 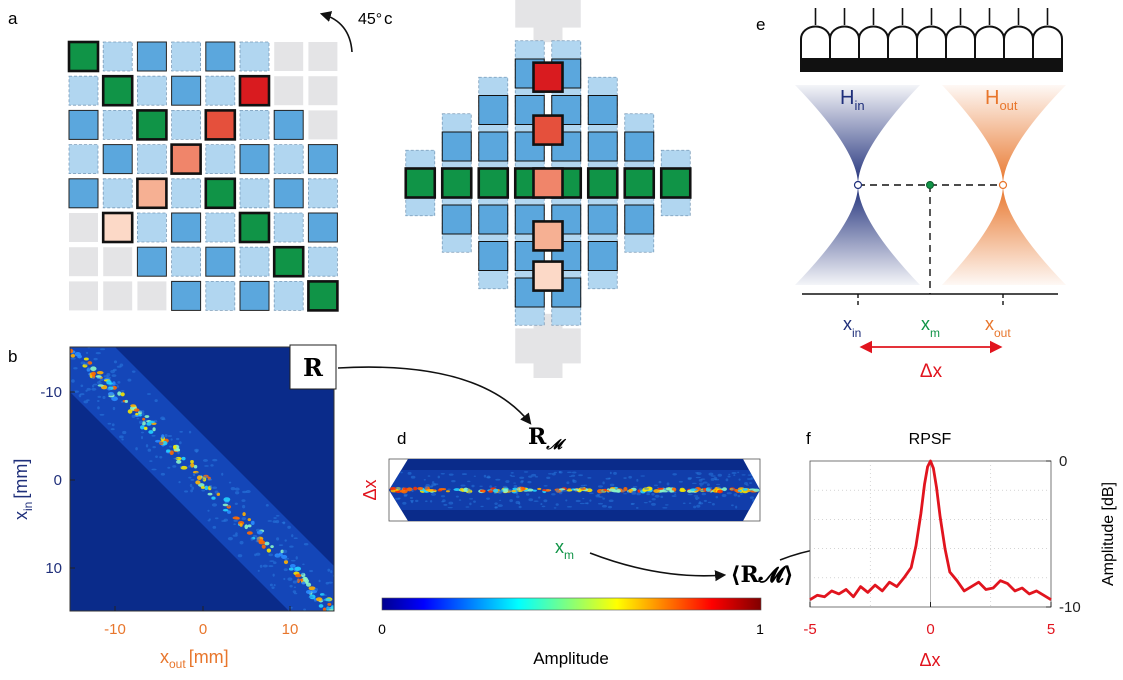 I want to click on point-in, so click(x=858, y=185).